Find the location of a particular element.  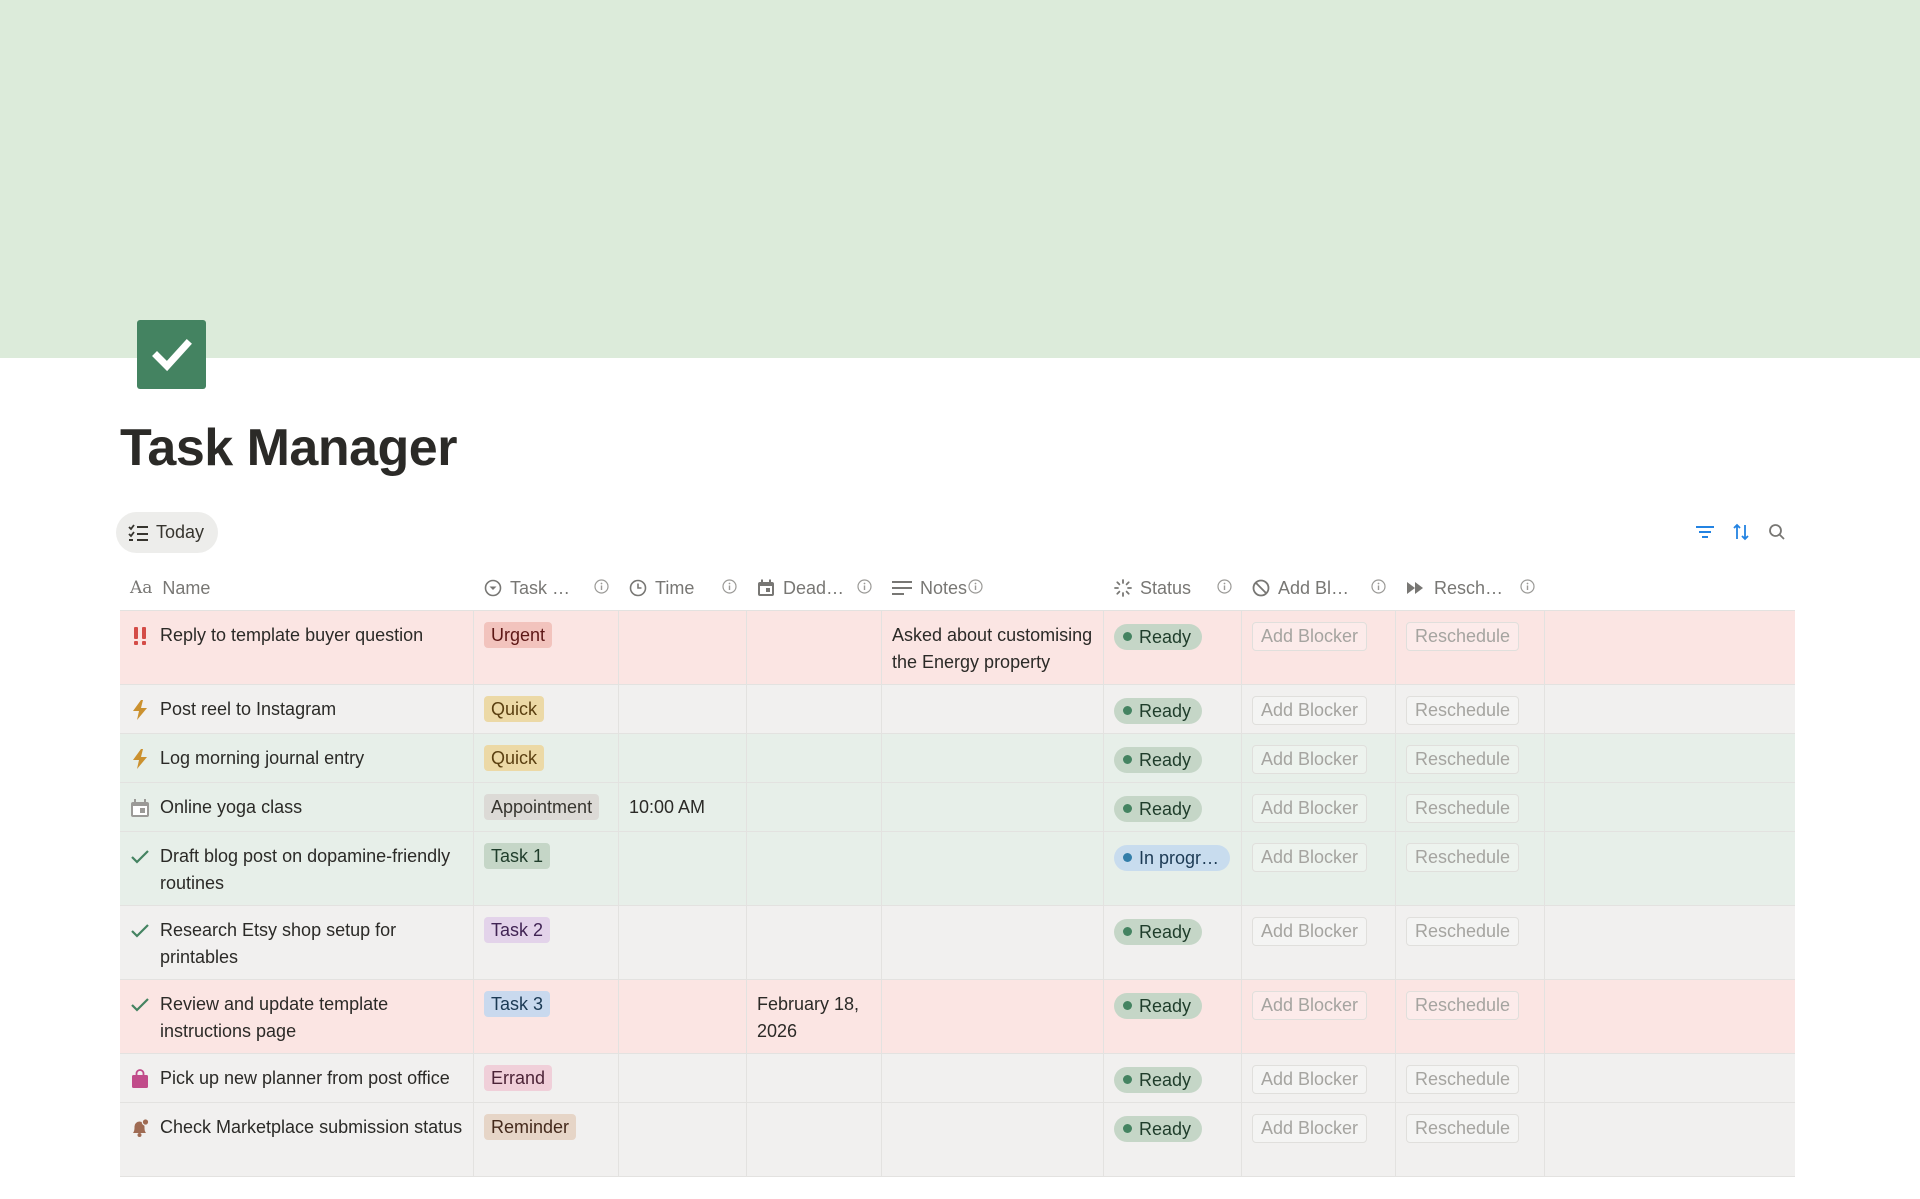

column-header-name: Aa Name is located at coordinates (170, 588).